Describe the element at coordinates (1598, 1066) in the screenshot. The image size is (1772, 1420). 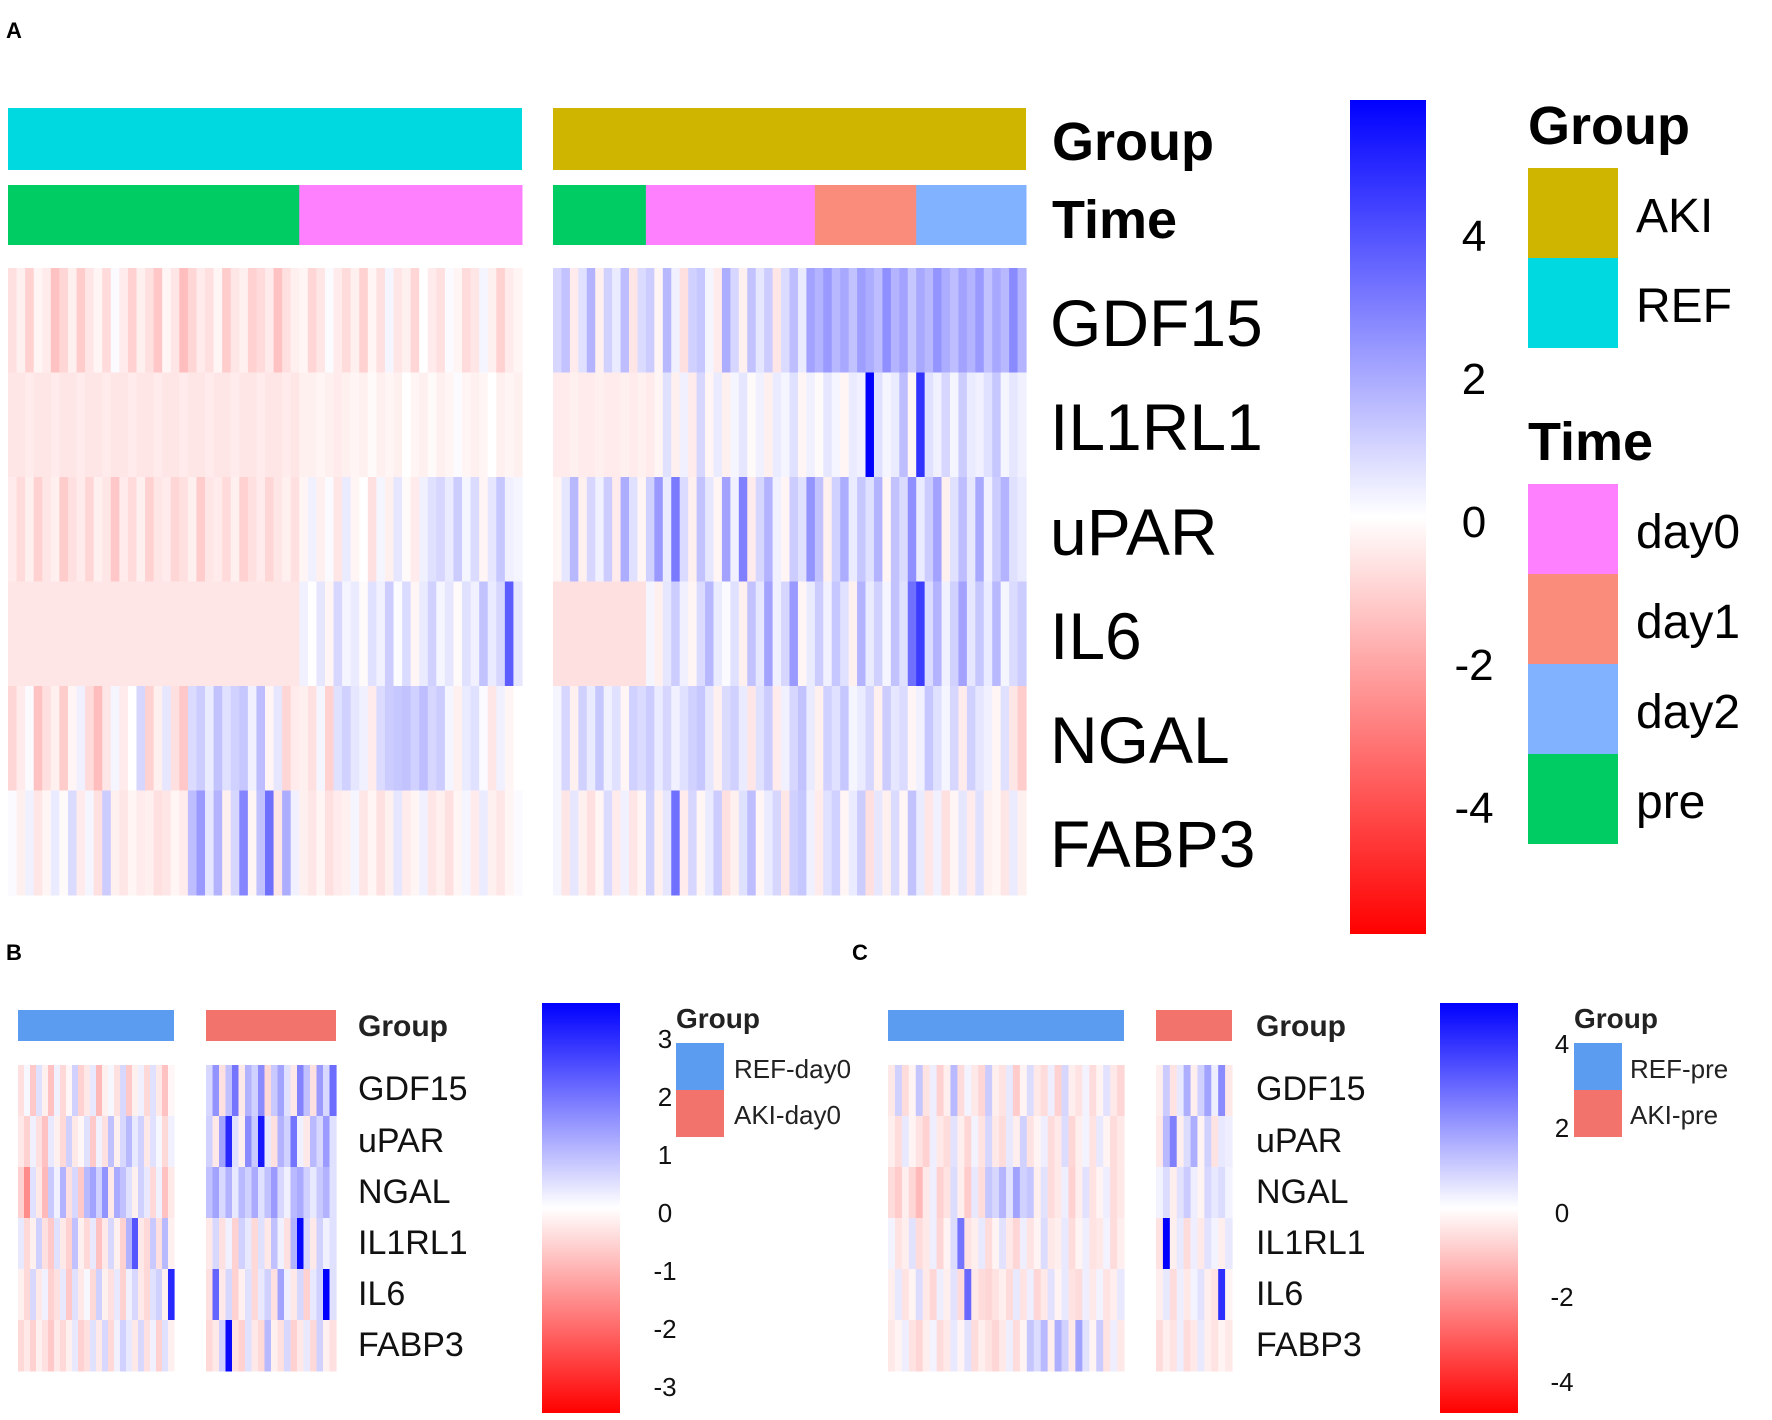
I see `legend-swatch-ref-pre` at that location.